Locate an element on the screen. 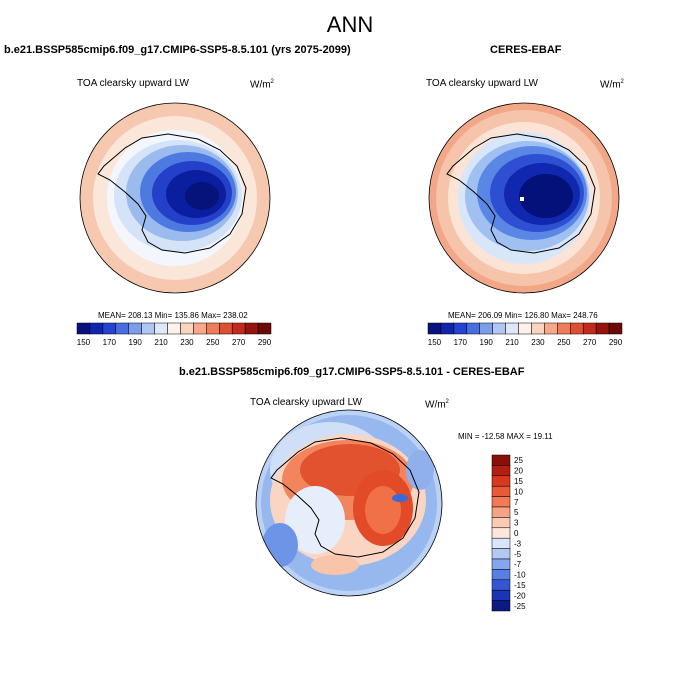  panel-1-stats: MEAN= 208.13 Min= 135.86 Max= 238.02 is located at coordinates (173, 315).